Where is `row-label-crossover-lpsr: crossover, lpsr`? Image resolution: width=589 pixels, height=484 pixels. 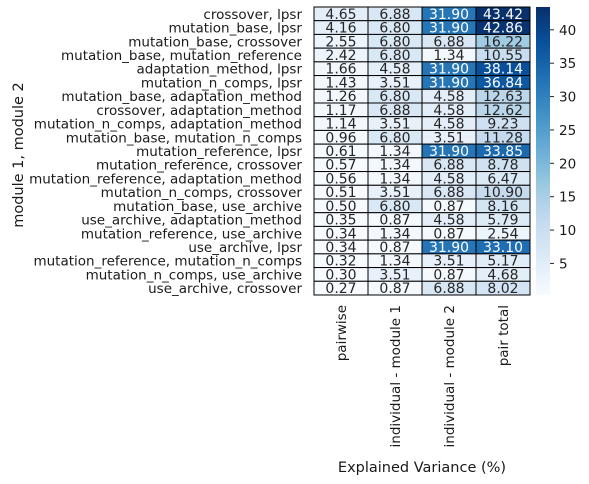
row-label-crossover-lpsr: crossover, lpsr is located at coordinates (252, 15).